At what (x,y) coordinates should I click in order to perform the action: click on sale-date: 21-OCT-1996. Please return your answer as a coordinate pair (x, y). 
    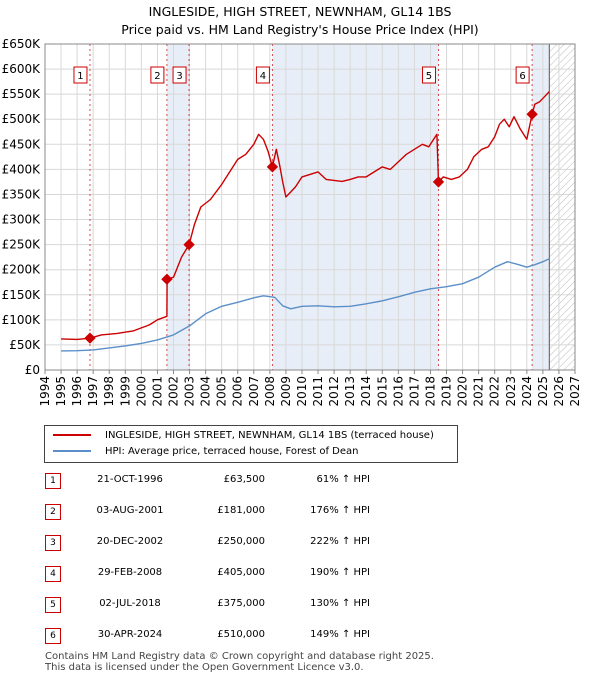
    Looking at the image, I should click on (130, 479).